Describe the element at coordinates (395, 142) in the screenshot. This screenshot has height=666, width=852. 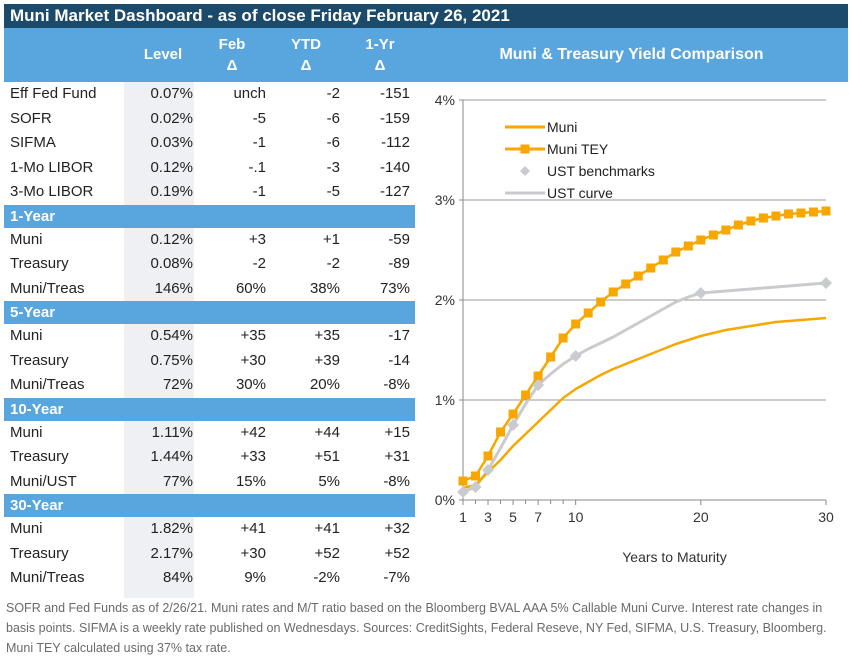
I see `1yr-change: -112` at that location.